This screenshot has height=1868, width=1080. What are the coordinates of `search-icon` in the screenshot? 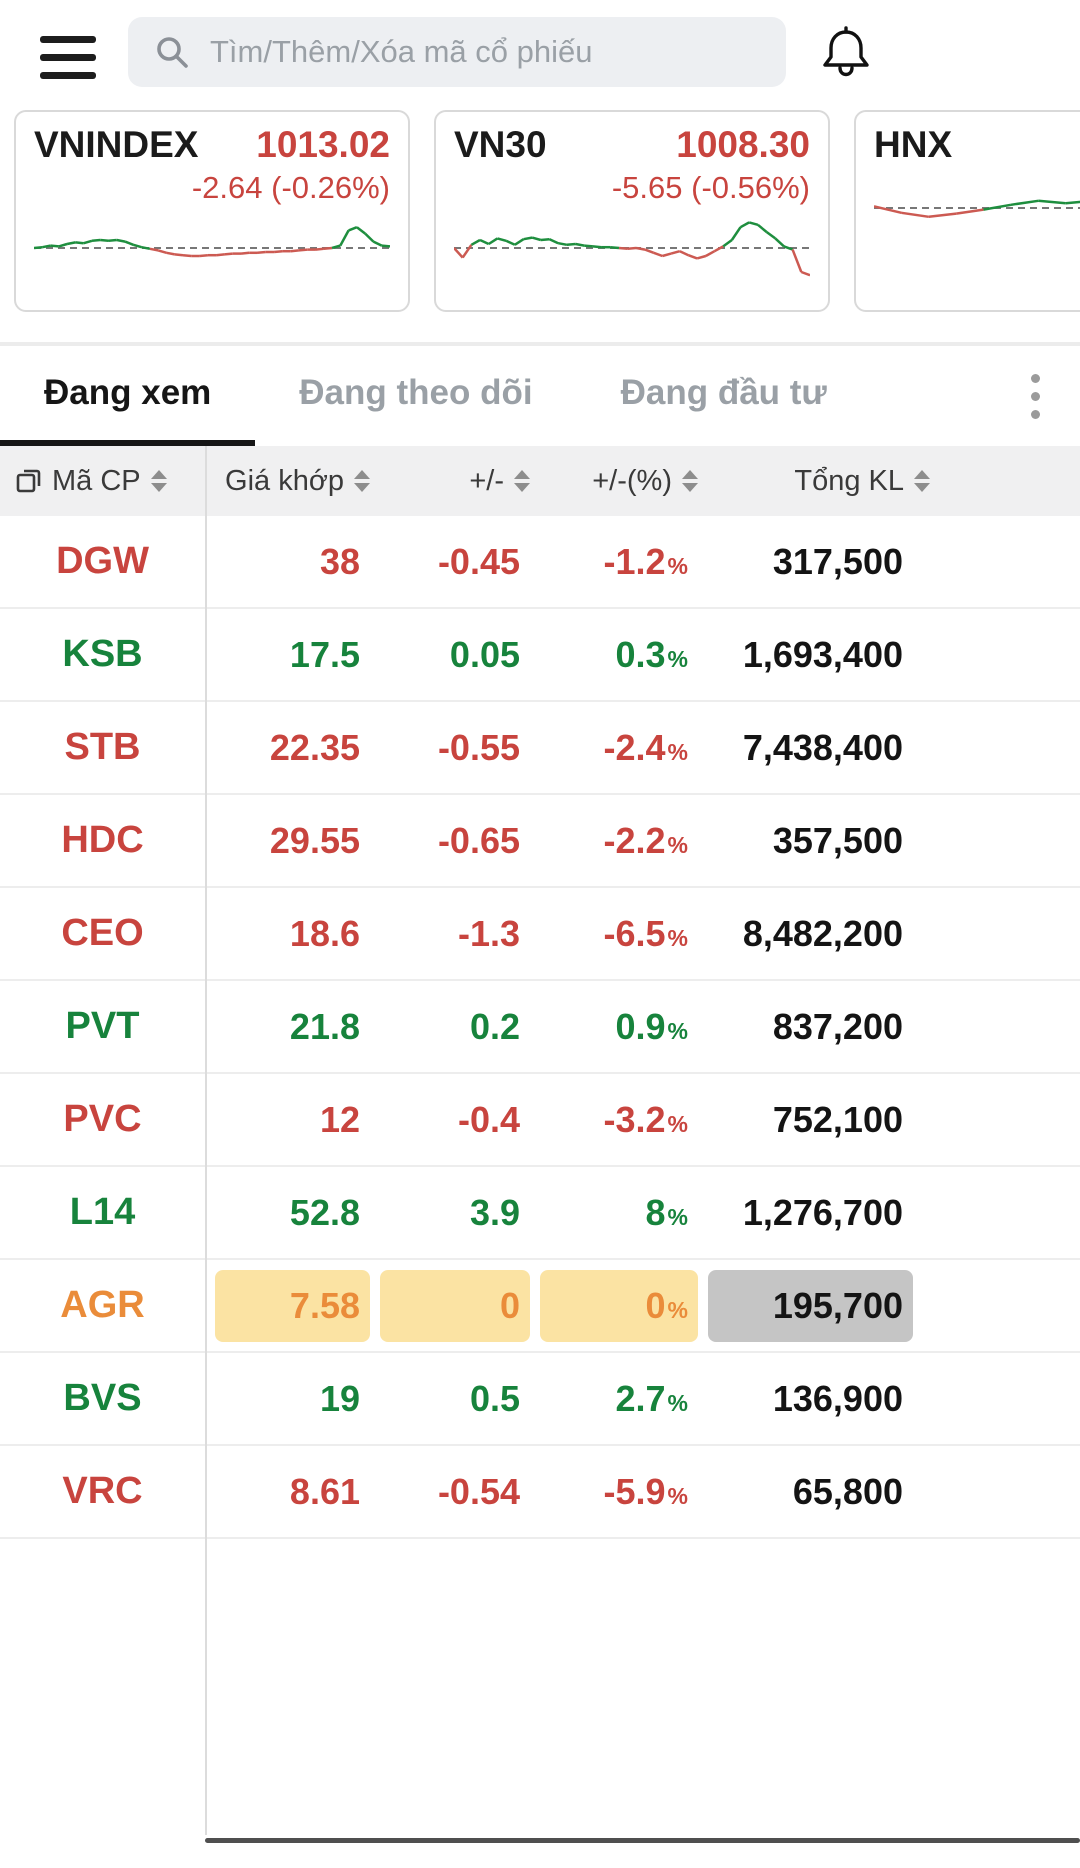 It's located at (172, 52).